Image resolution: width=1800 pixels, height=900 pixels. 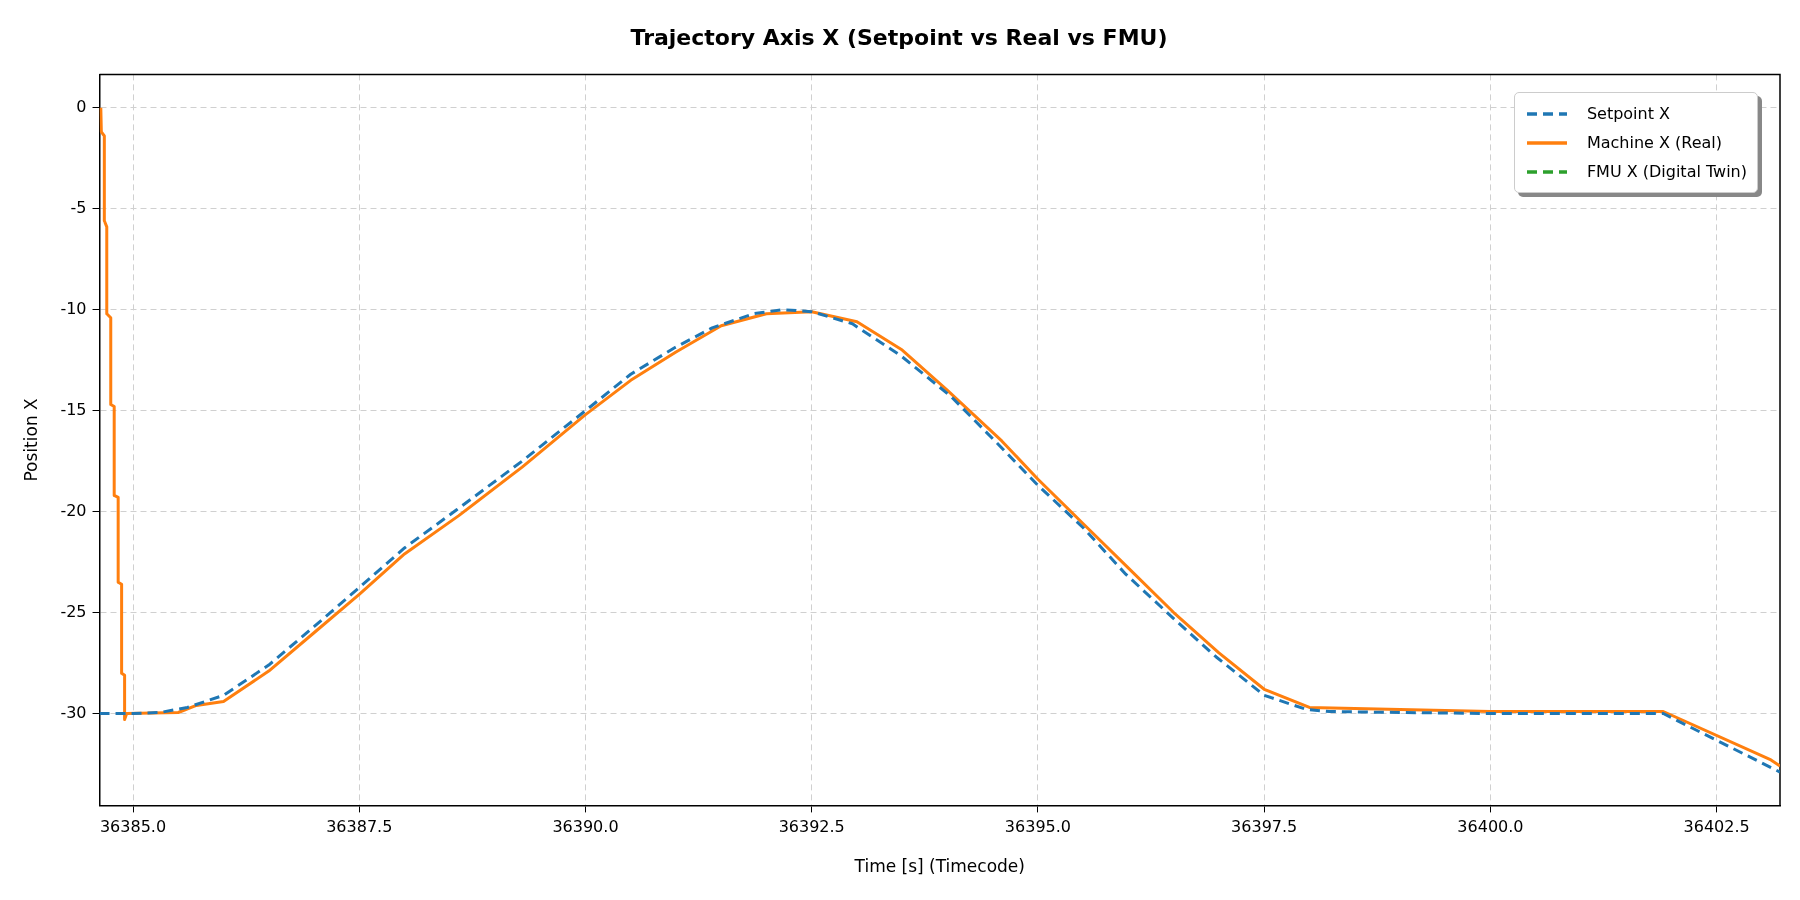 What do you see at coordinates (73, 409) in the screenshot?
I see `y-tick-label: -15` at bounding box center [73, 409].